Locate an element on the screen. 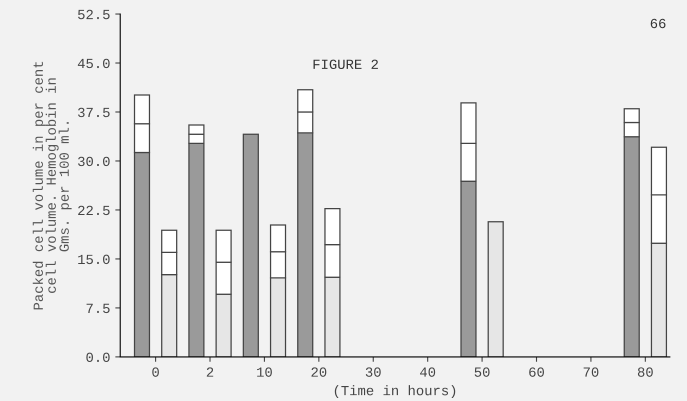 This screenshot has height=401, width=687. x-tick-label: 40 is located at coordinates (428, 372).